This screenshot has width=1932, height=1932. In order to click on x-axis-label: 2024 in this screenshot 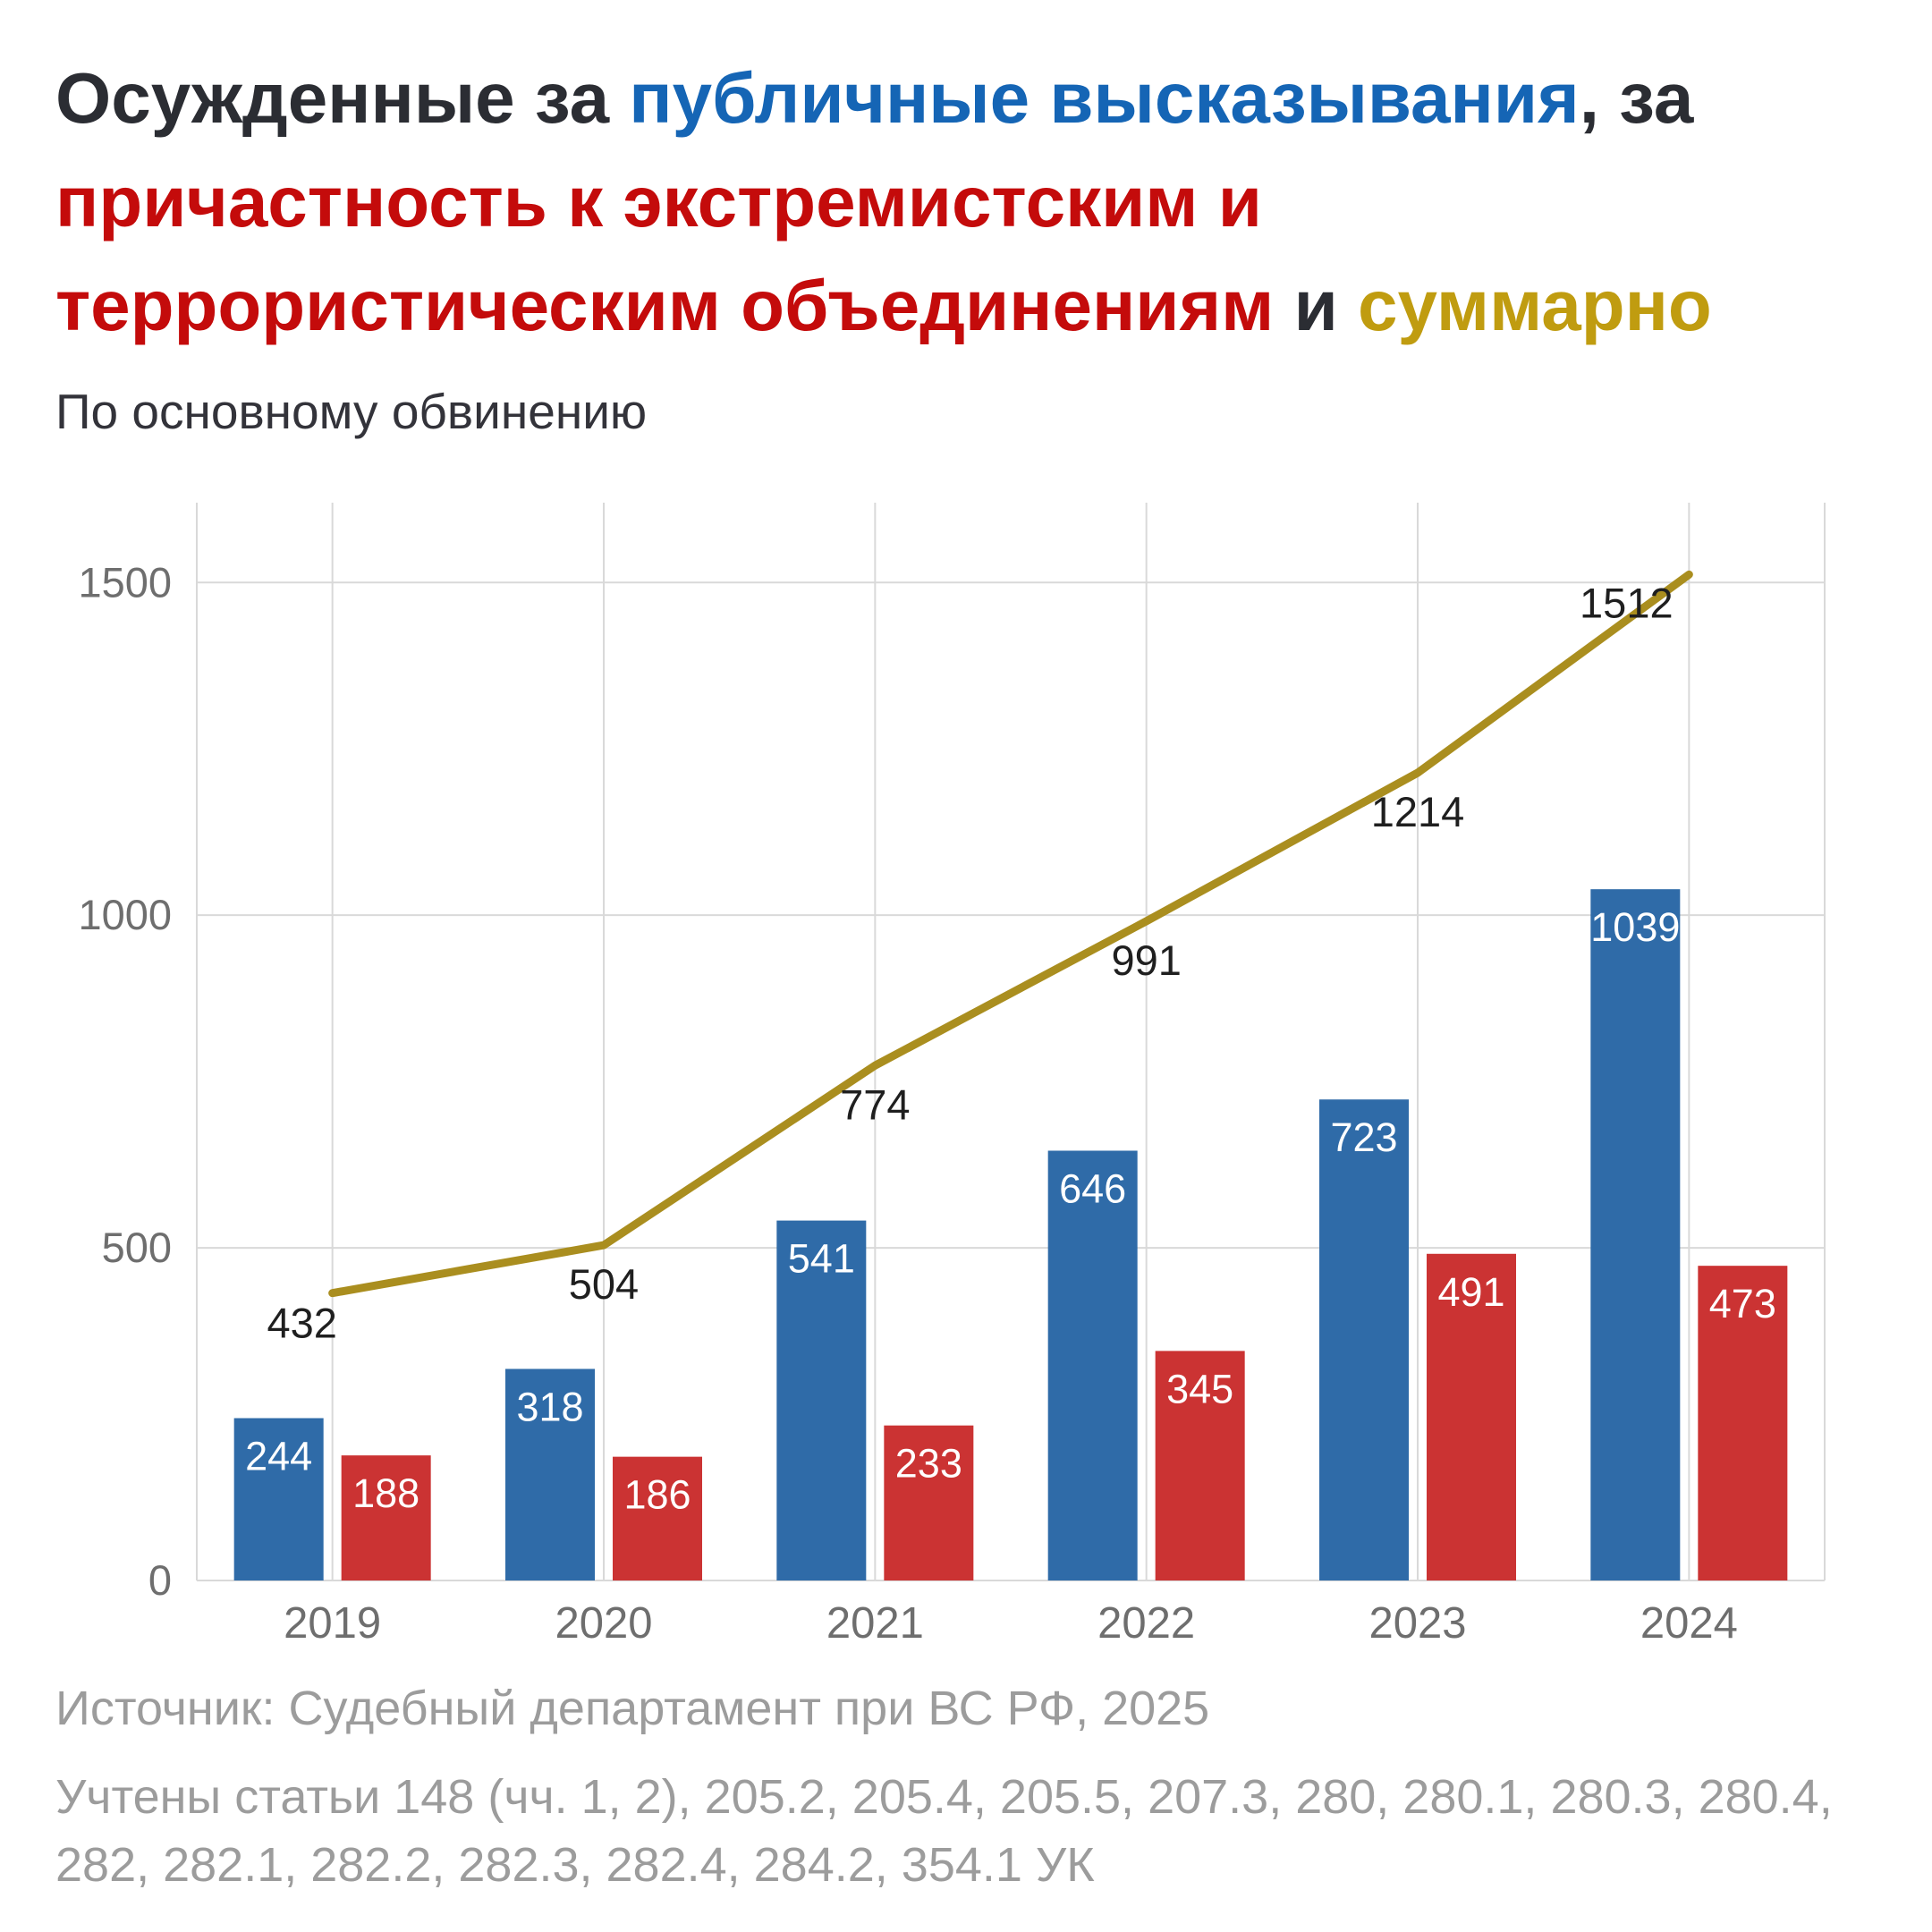, I will do `click(1689, 1623)`.